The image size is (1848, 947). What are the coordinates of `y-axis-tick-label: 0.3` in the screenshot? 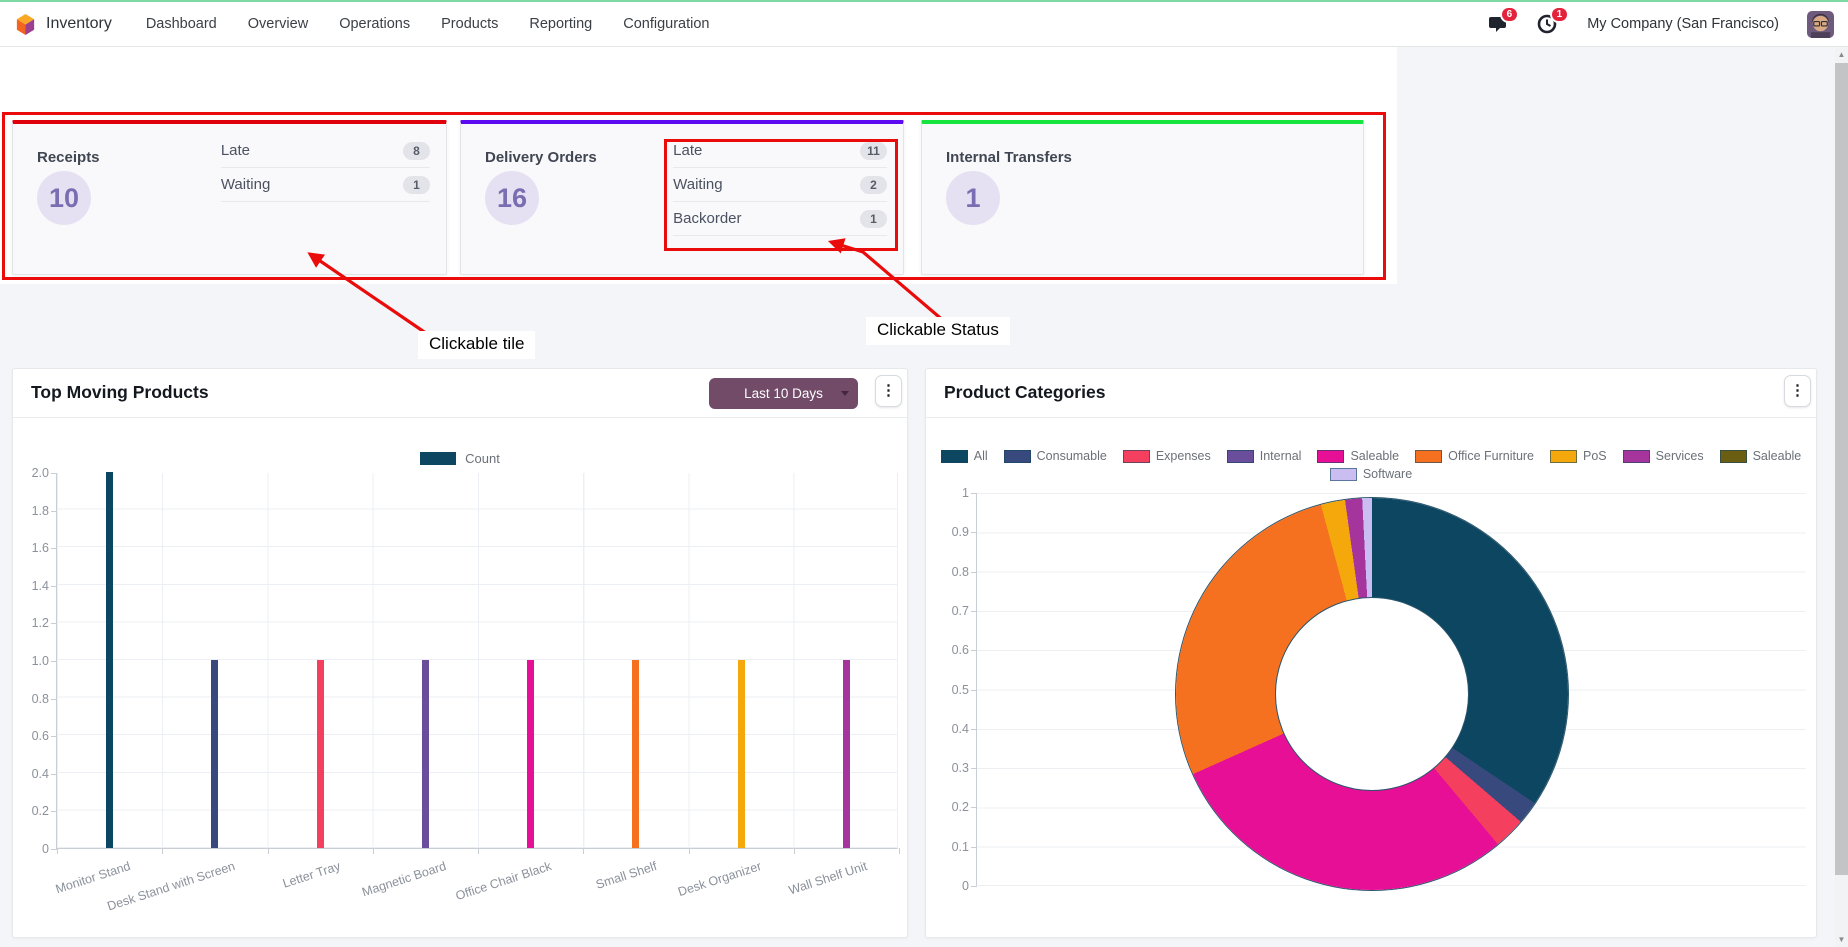 It's located at (960, 768).